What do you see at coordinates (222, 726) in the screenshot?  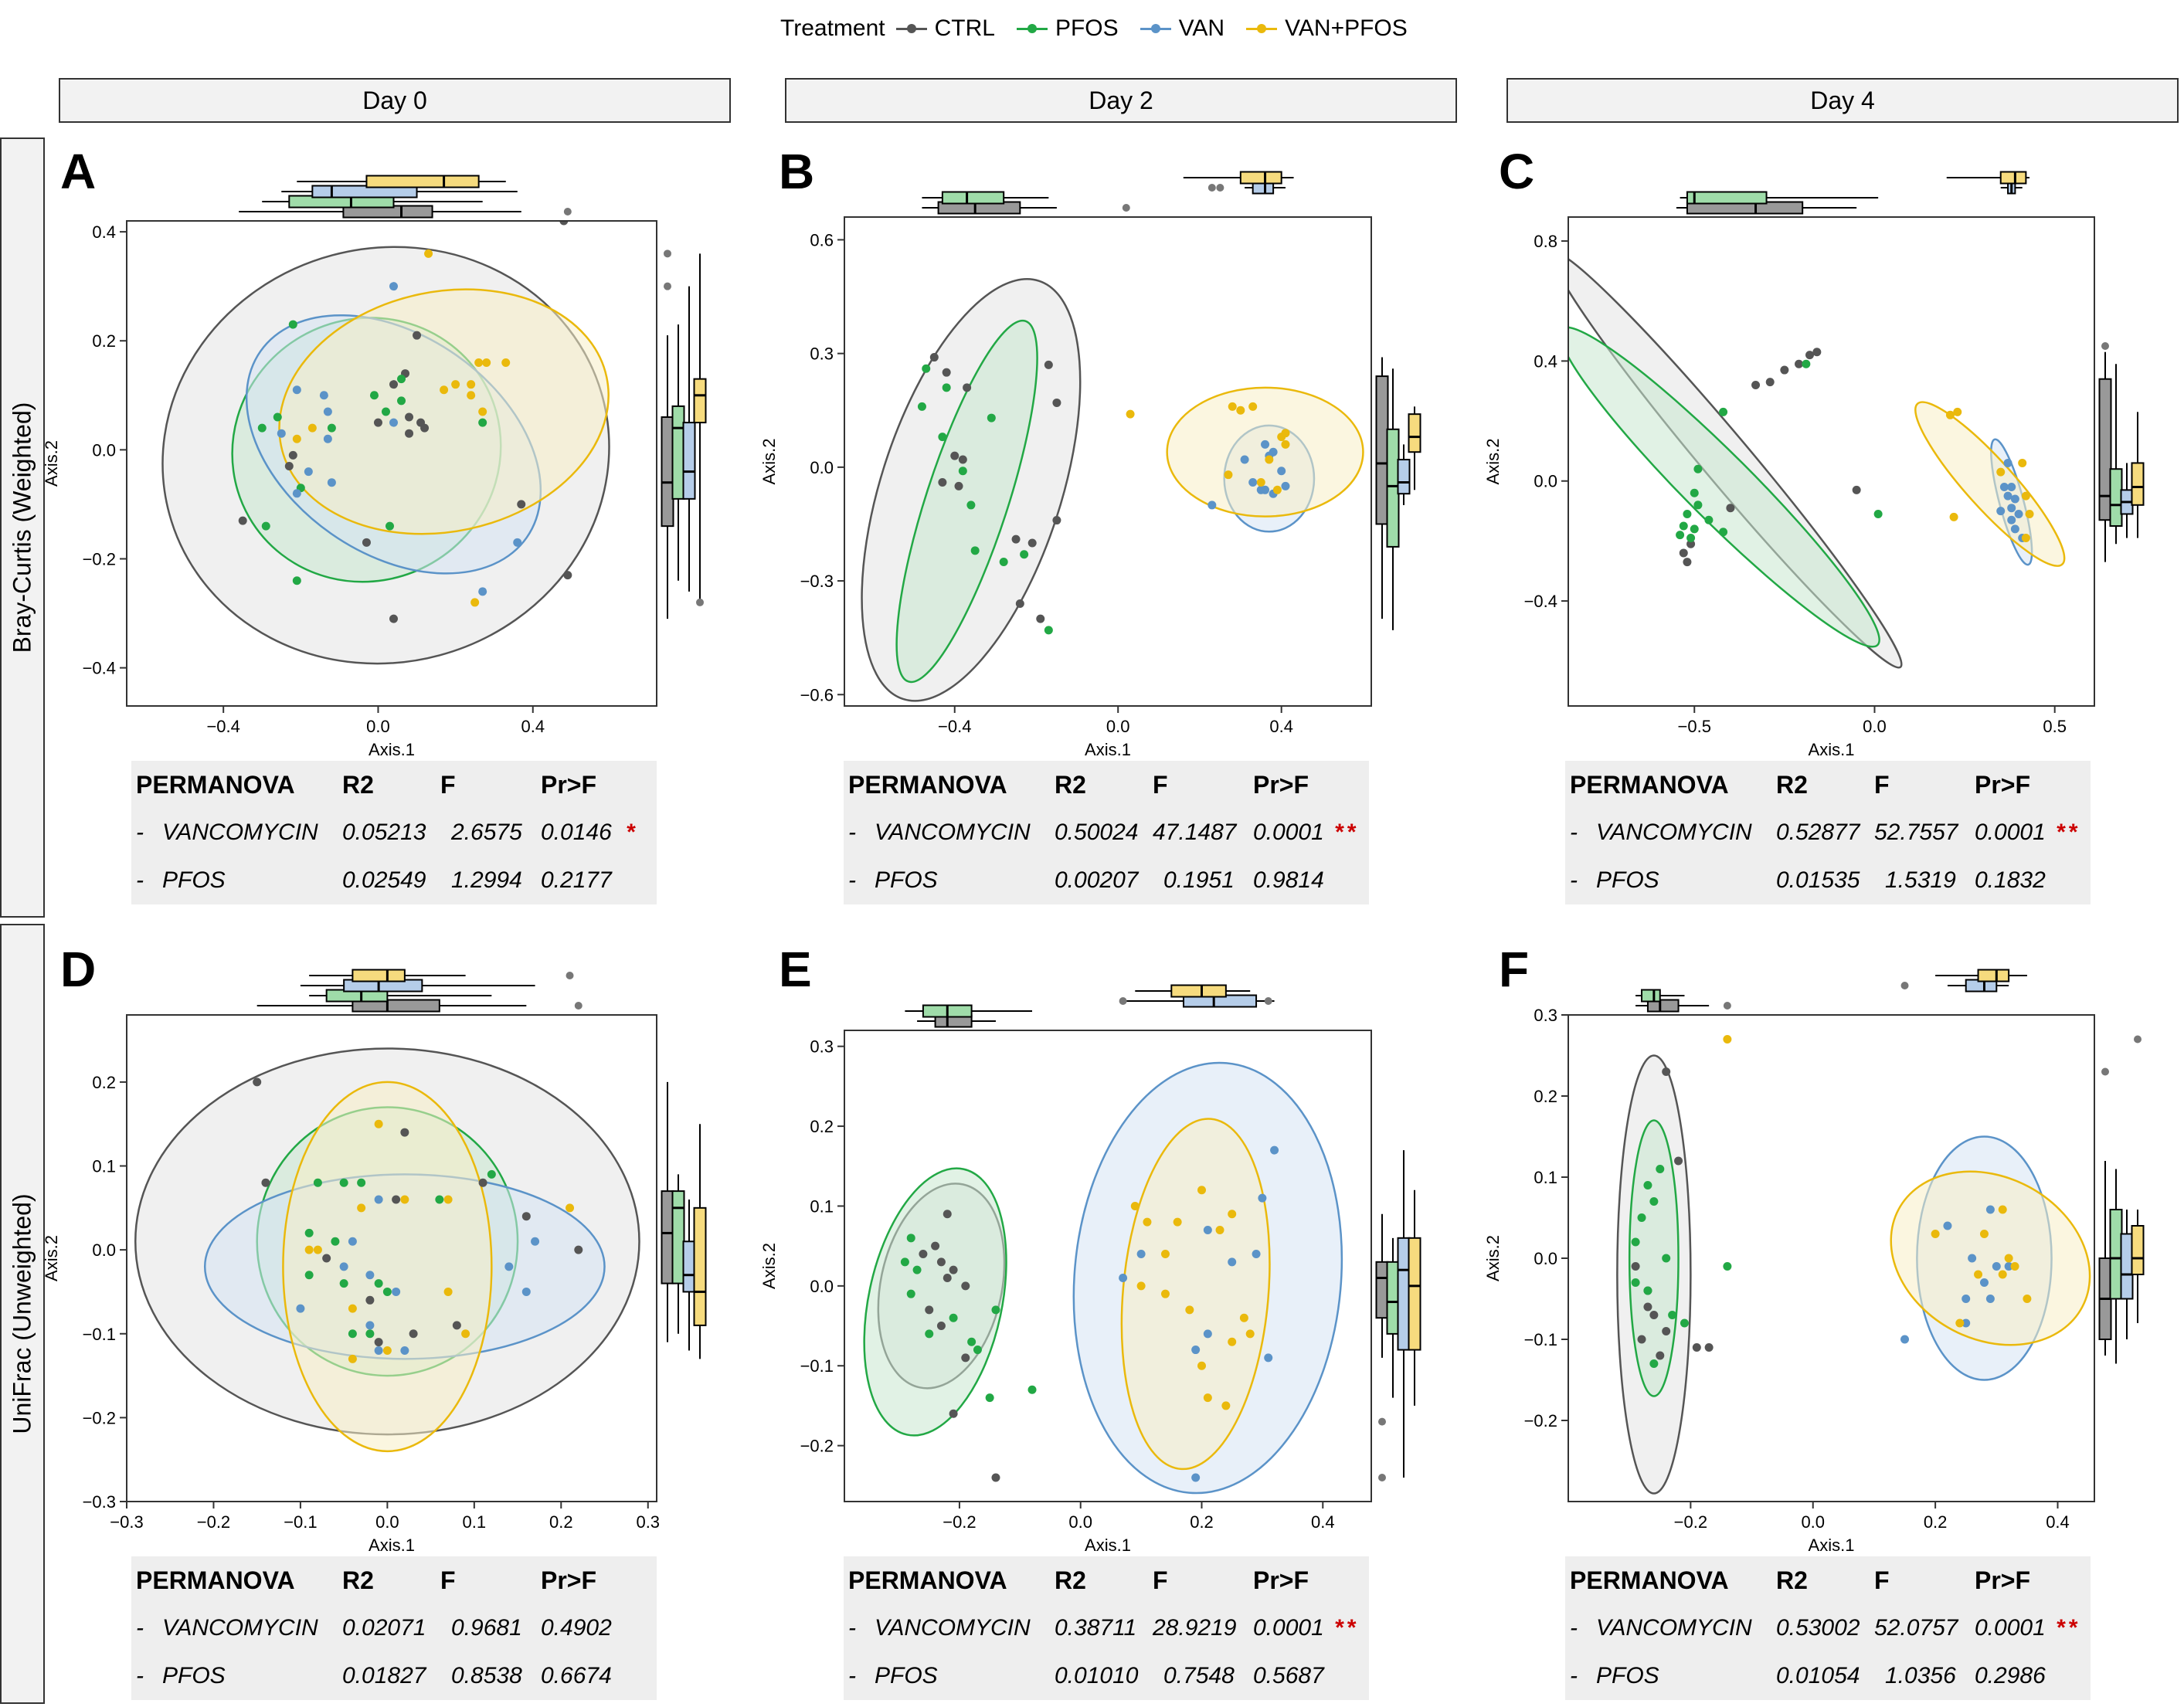 I see `x-tick-label: −0.4` at bounding box center [222, 726].